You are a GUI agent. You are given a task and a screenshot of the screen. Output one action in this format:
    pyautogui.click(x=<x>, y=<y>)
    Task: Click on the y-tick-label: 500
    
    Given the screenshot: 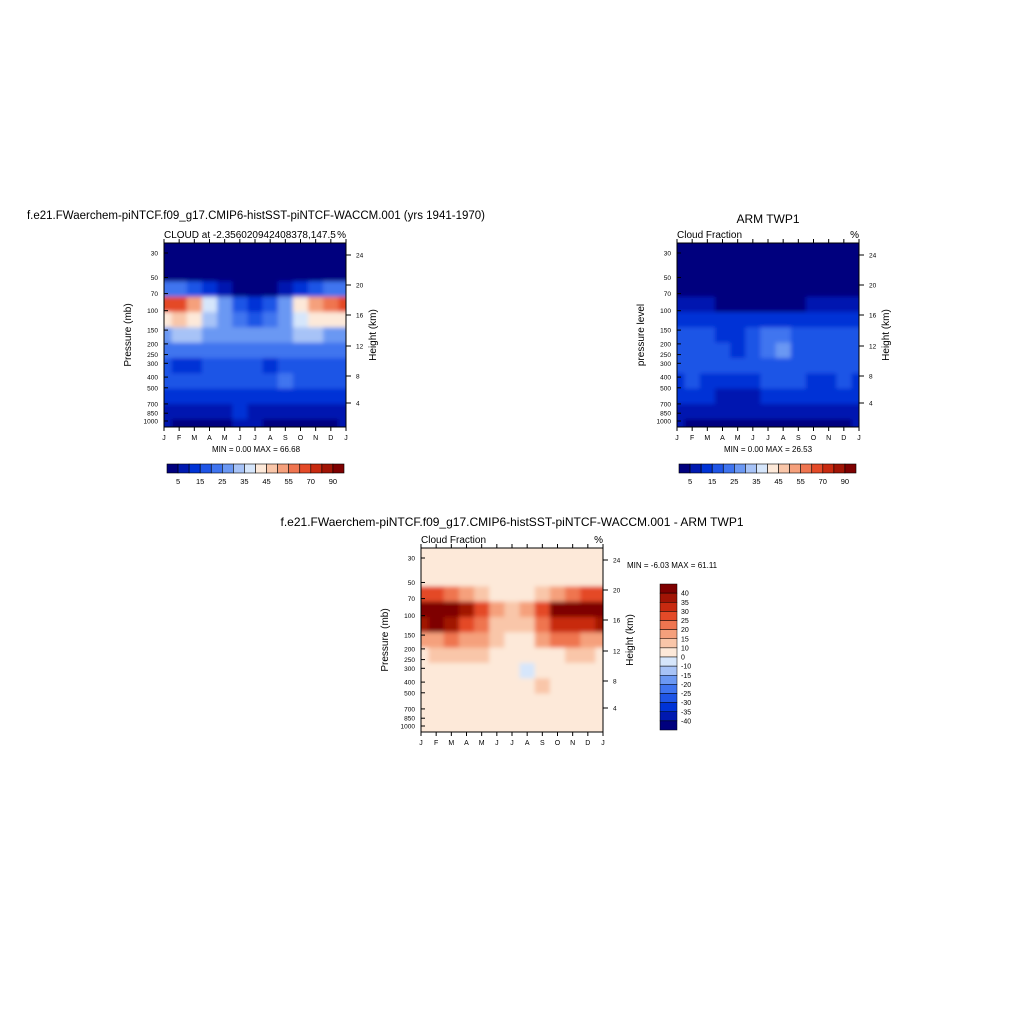 What is the action you would take?
    pyautogui.click(x=152, y=388)
    